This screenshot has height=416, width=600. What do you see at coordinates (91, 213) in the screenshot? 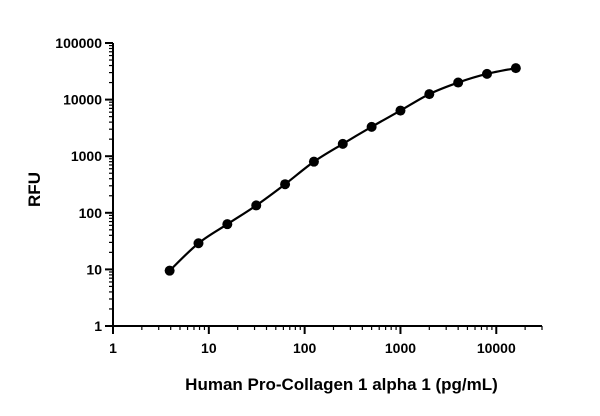
I see `y-tick-label: 100` at bounding box center [91, 213].